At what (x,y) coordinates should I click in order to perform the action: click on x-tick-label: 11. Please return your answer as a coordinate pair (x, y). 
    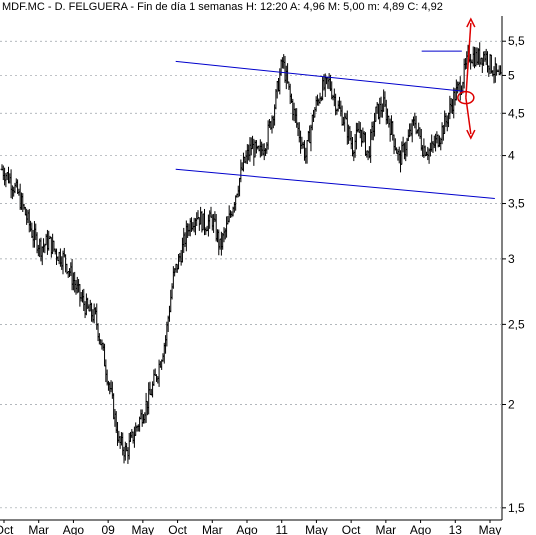
    Looking at the image, I should click on (281, 529).